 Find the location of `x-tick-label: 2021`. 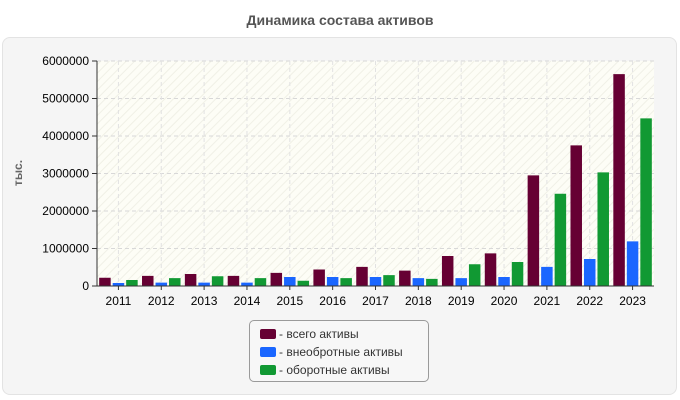

x-tick-label: 2021 is located at coordinates (547, 301).